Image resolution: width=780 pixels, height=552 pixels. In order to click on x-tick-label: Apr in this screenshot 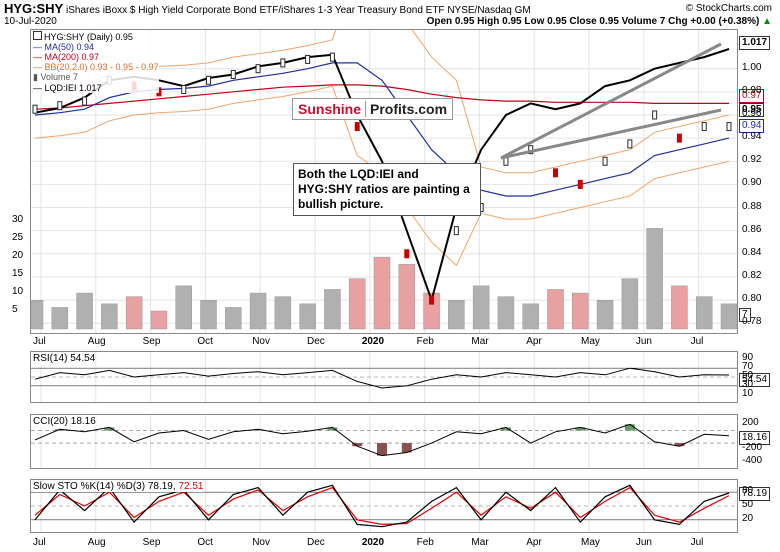, I will do `click(534, 341)`.